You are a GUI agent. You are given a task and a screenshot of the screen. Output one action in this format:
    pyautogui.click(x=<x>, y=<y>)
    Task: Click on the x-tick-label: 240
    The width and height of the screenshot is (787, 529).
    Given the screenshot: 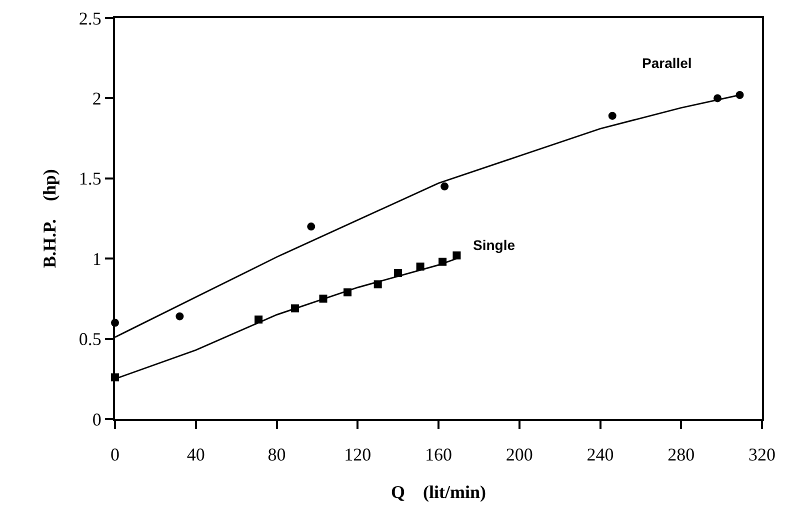 What is the action you would take?
    pyautogui.click(x=600, y=454)
    